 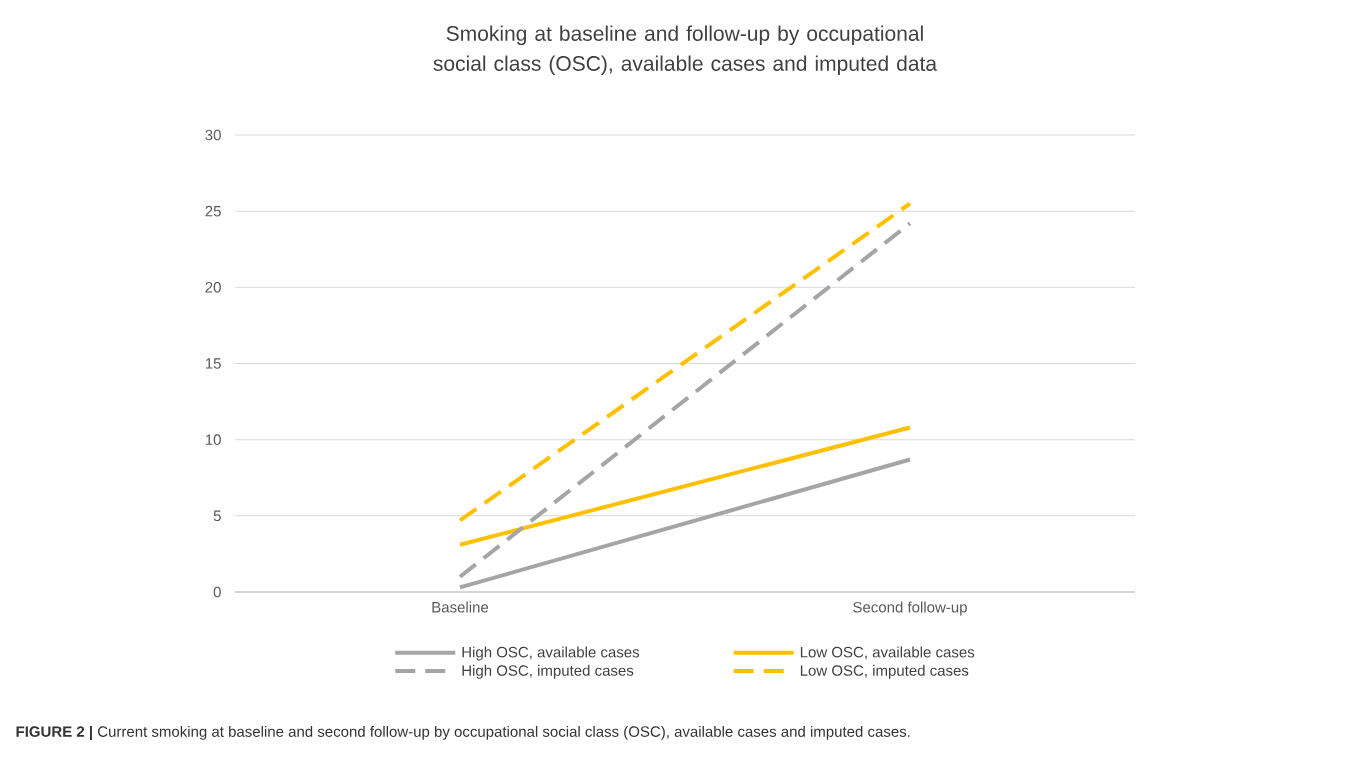 What do you see at coordinates (217, 516) in the screenshot?
I see `y-tick-label: 5` at bounding box center [217, 516].